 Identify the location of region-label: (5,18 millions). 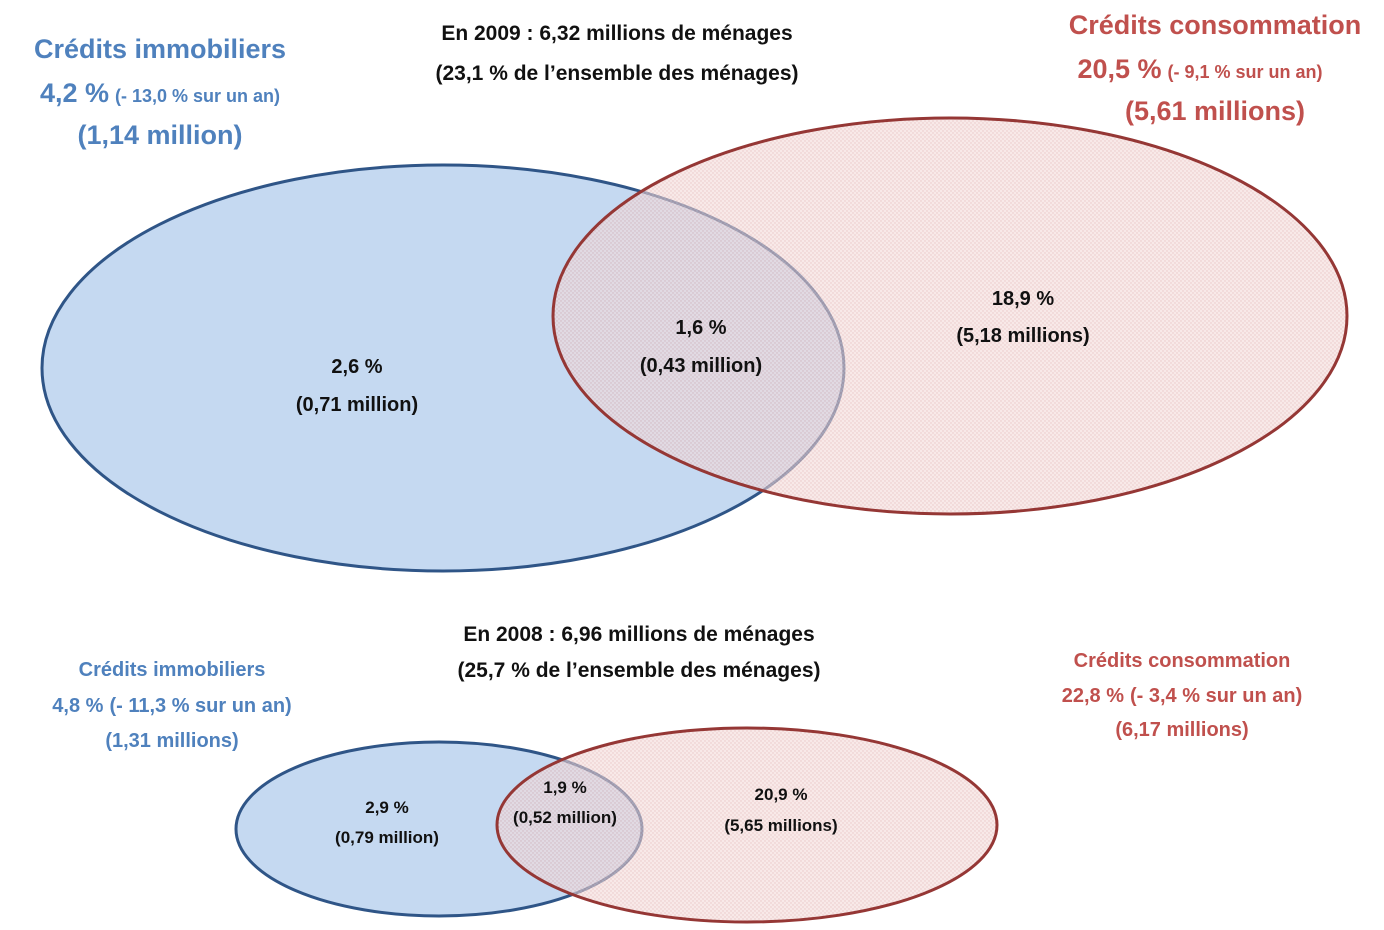
(1022, 336).